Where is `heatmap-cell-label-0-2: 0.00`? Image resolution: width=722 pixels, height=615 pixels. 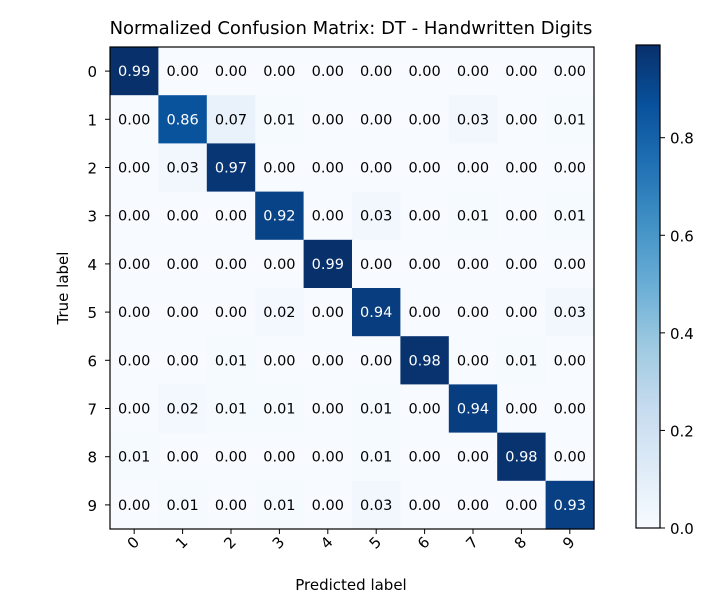 heatmap-cell-label-0-2: 0.00 is located at coordinates (231, 72).